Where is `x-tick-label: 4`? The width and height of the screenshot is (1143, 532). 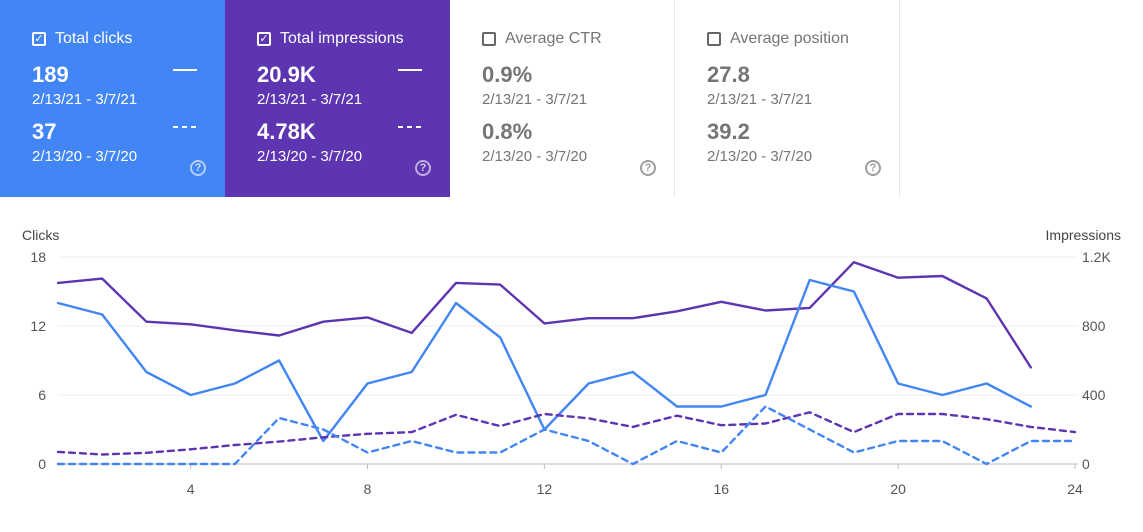 x-tick-label: 4 is located at coordinates (191, 489).